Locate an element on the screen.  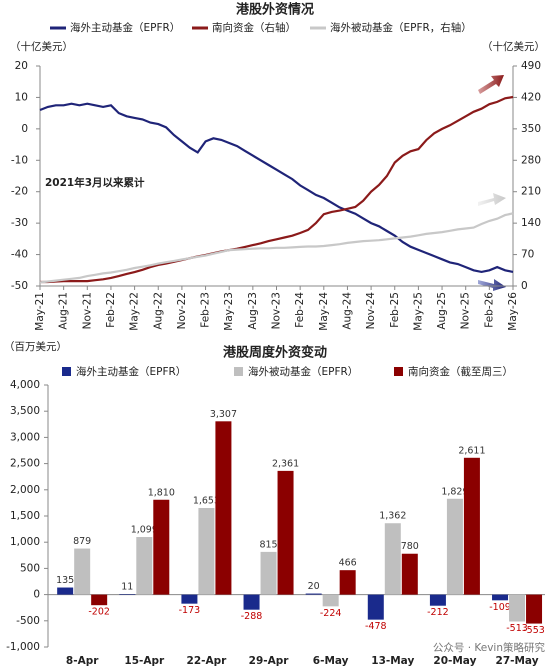
x-tick-label: May-25 is located at coordinates (418, 311).